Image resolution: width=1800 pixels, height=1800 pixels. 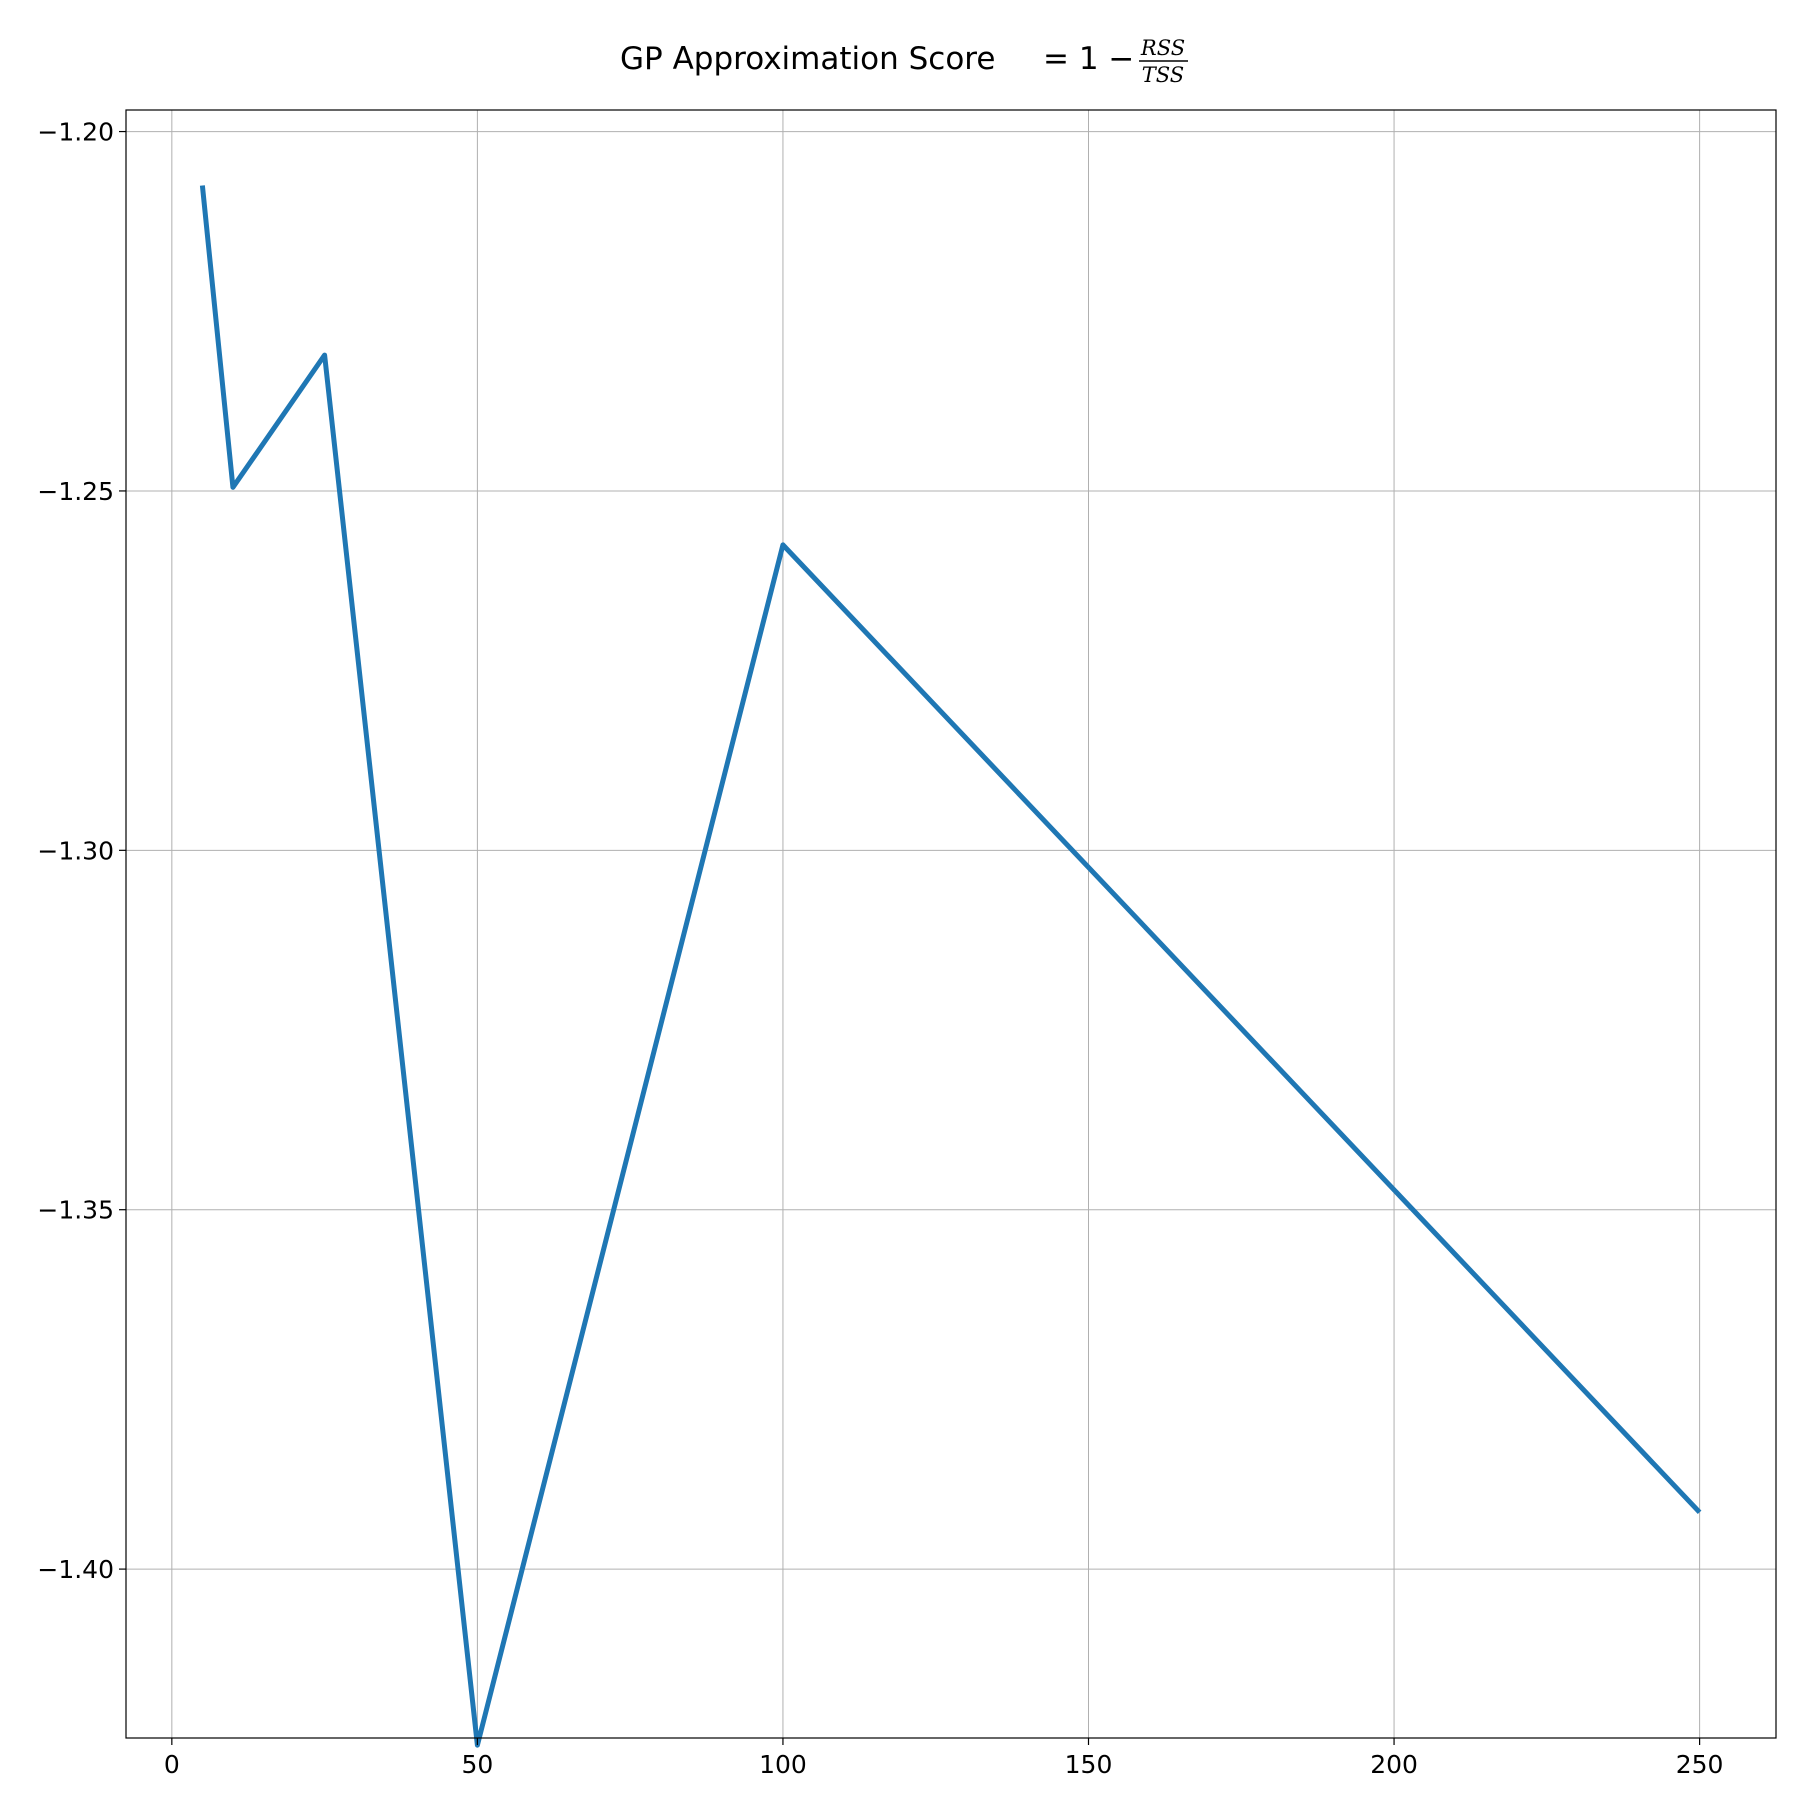 I want to click on chart-title-numerator: RSS, so click(x=1162, y=48).